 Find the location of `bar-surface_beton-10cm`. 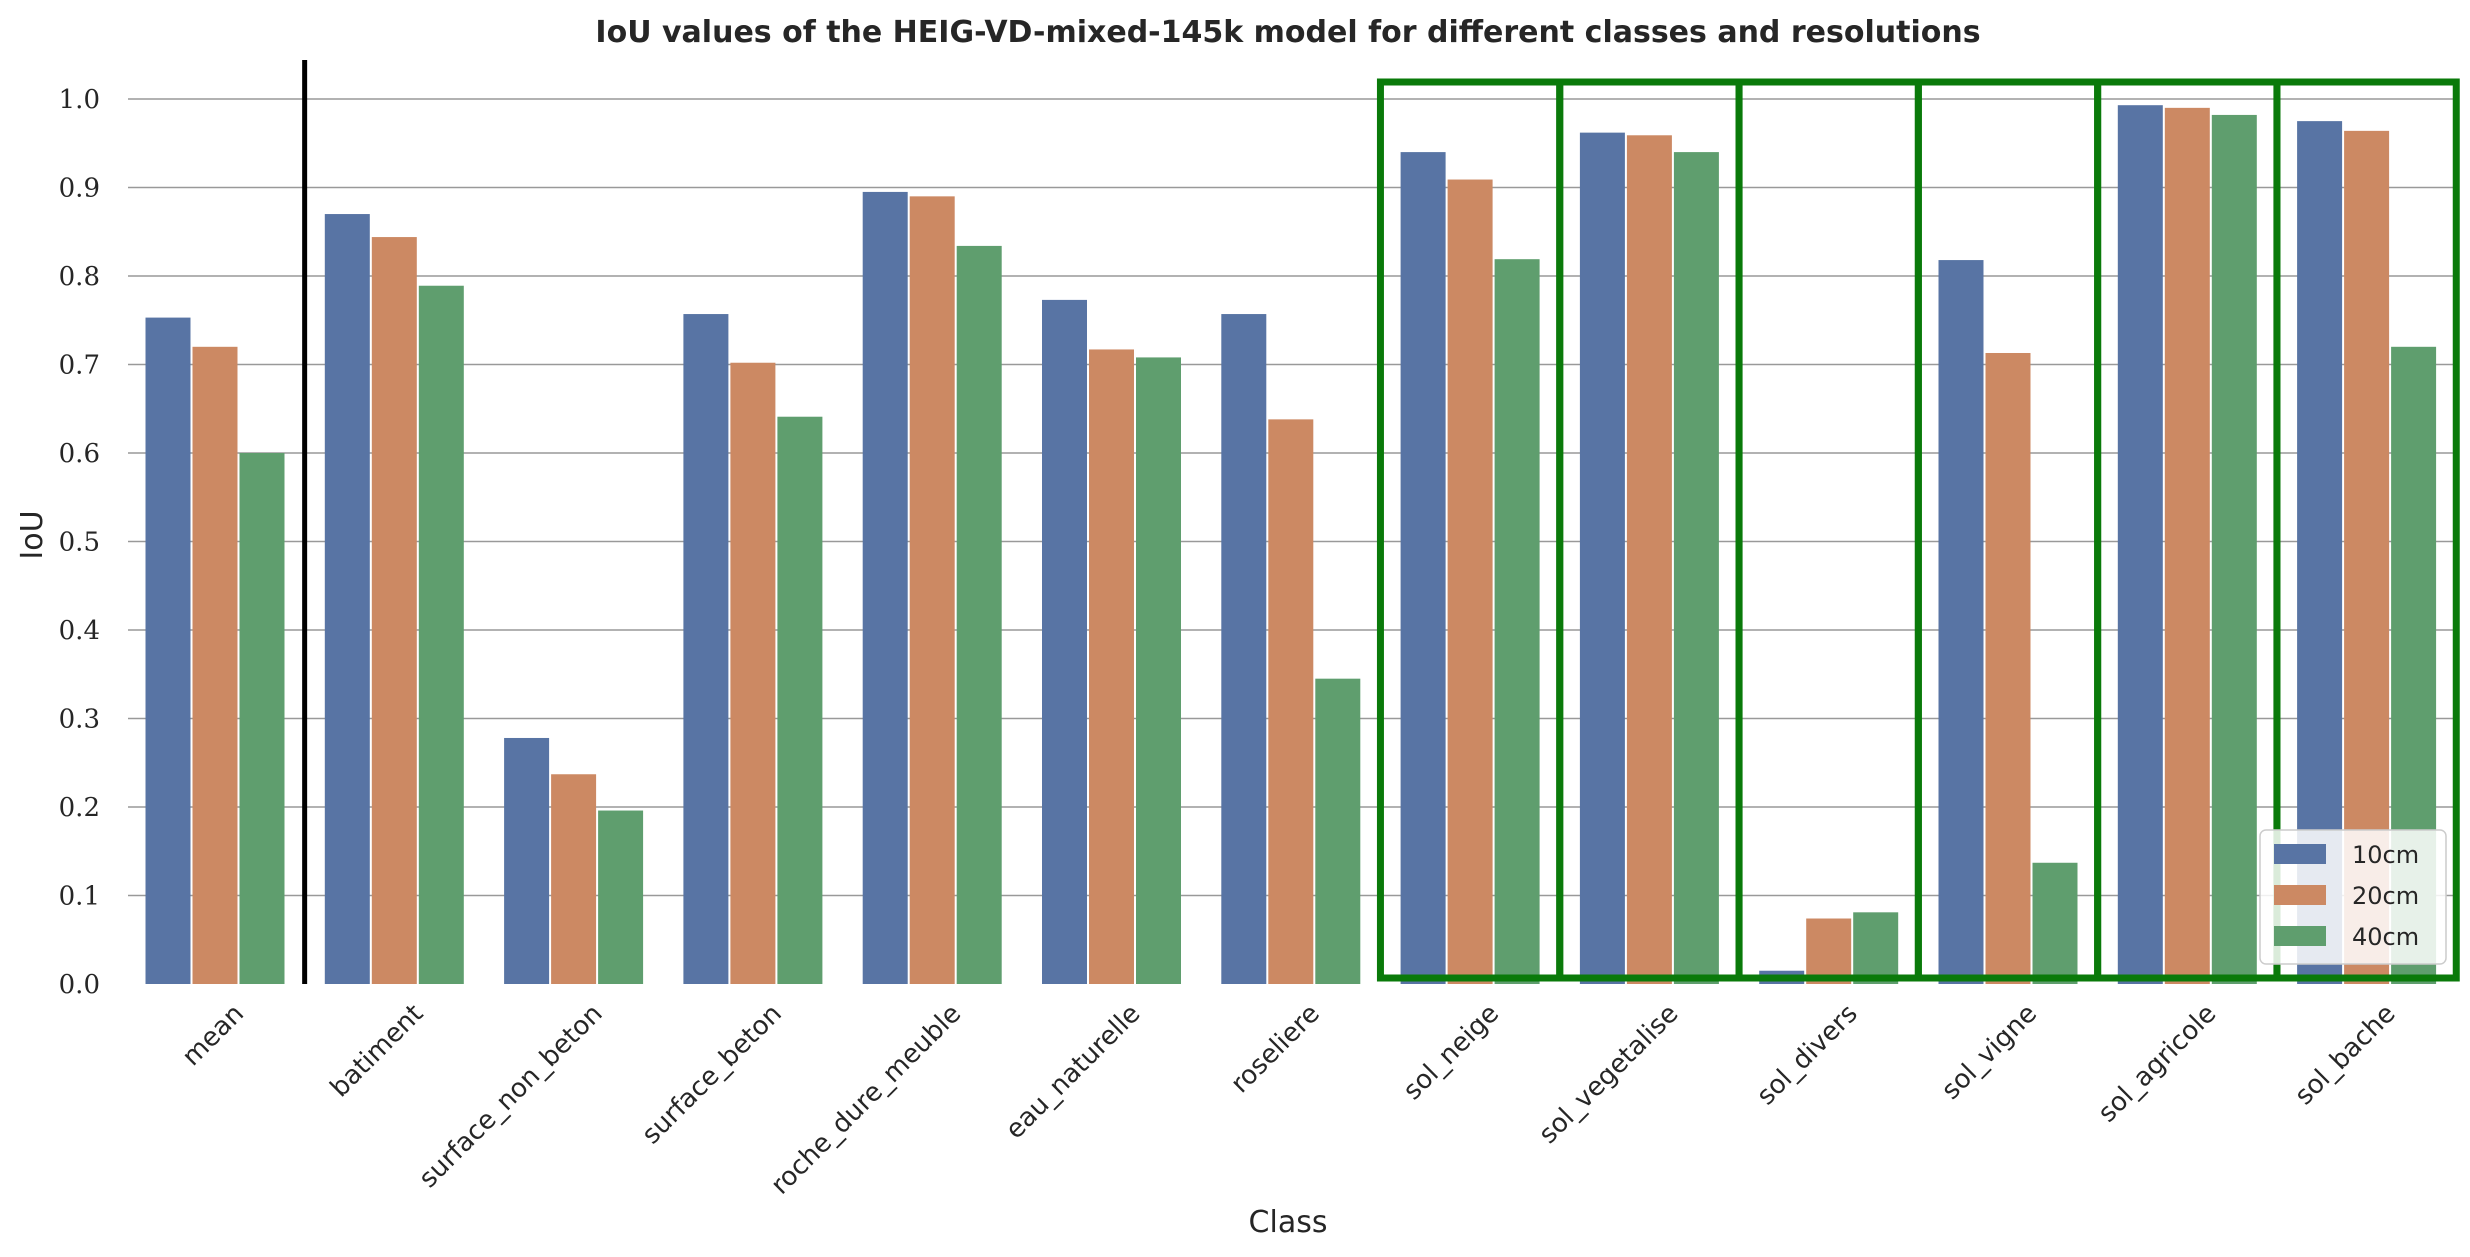

bar-surface_beton-10cm is located at coordinates (706, 649).